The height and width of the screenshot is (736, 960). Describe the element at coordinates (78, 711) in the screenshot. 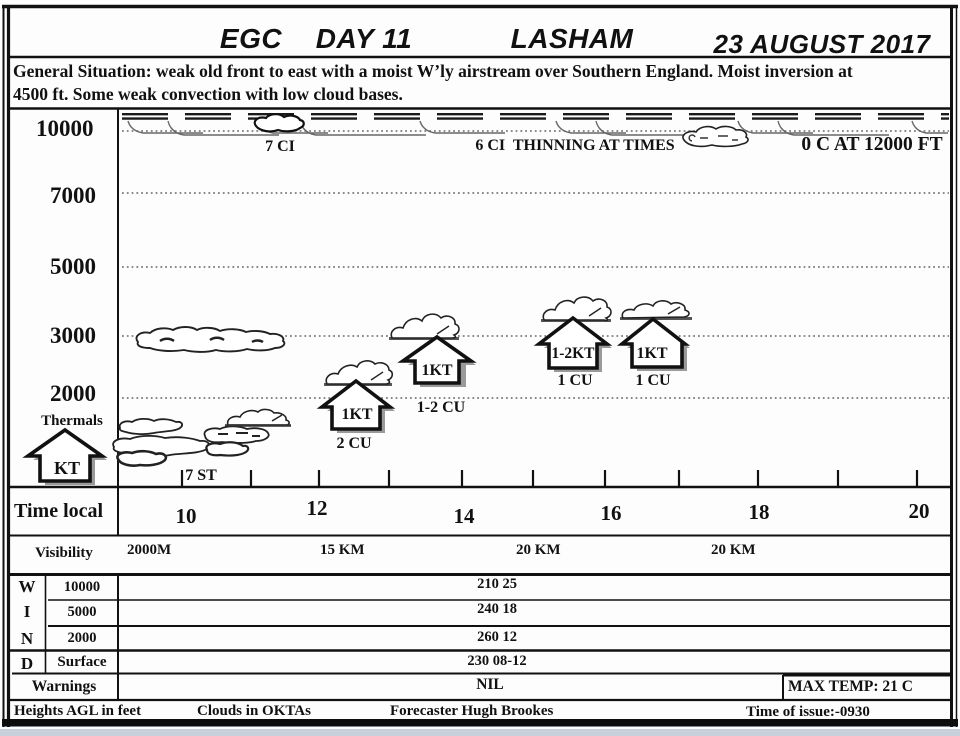

I see `footer-heights-note: Heights AGL in feet` at that location.